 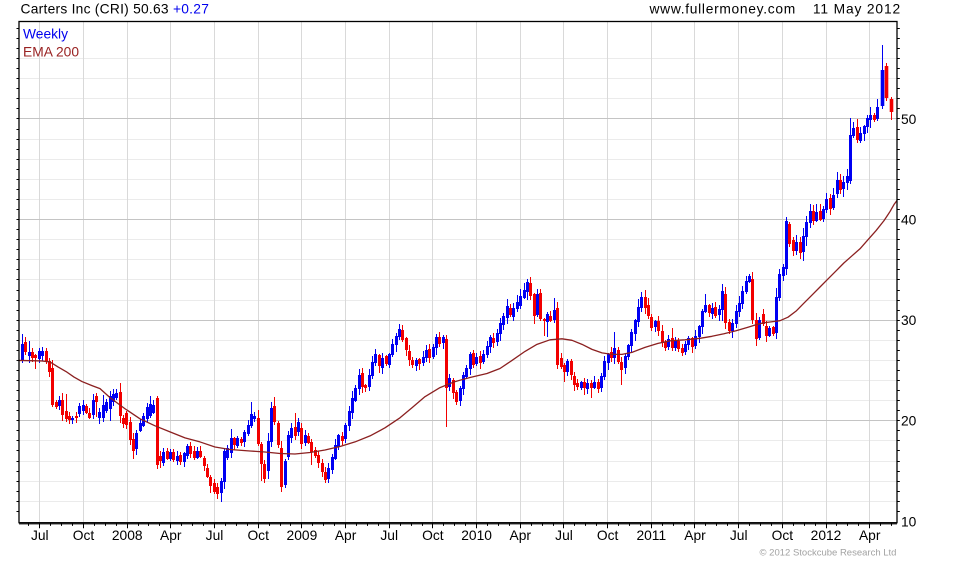 I want to click on svg-text: 2008, so click(x=127, y=535).